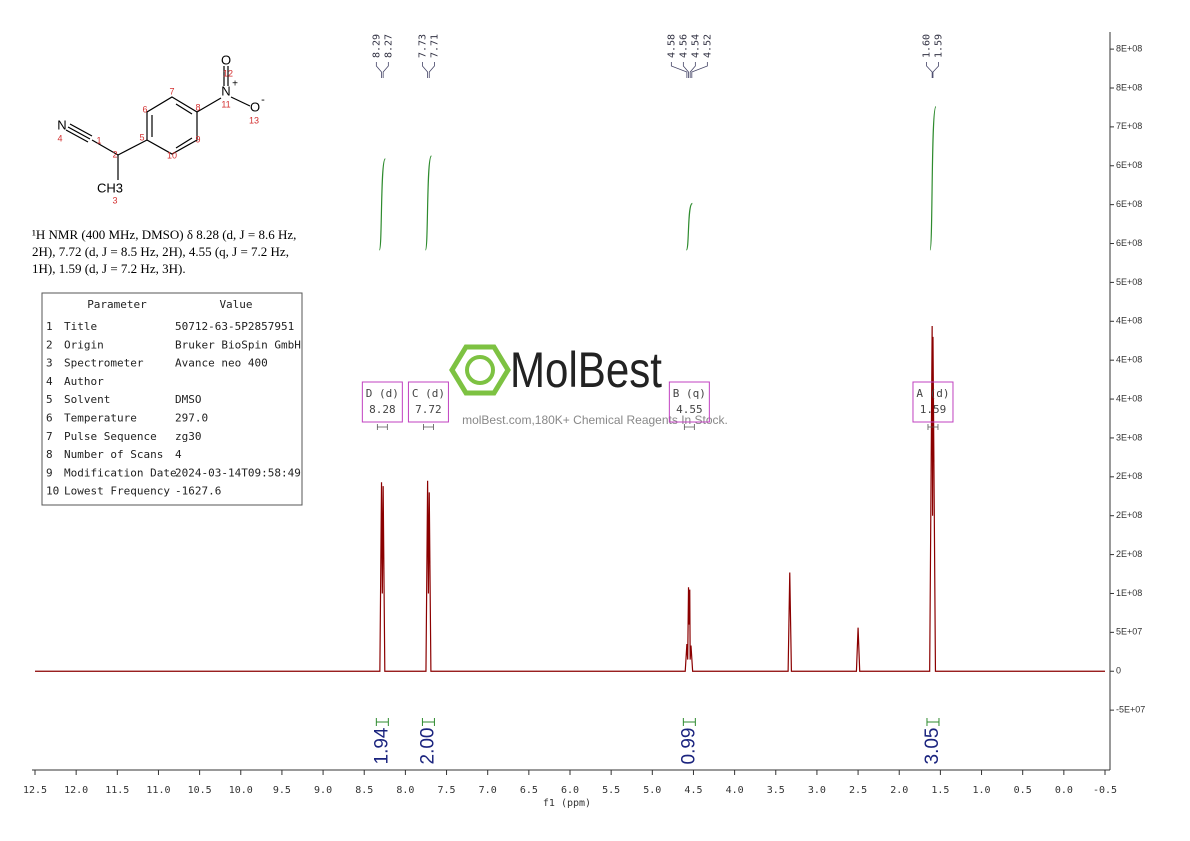  I want to click on atom-number: 8, so click(197, 107).